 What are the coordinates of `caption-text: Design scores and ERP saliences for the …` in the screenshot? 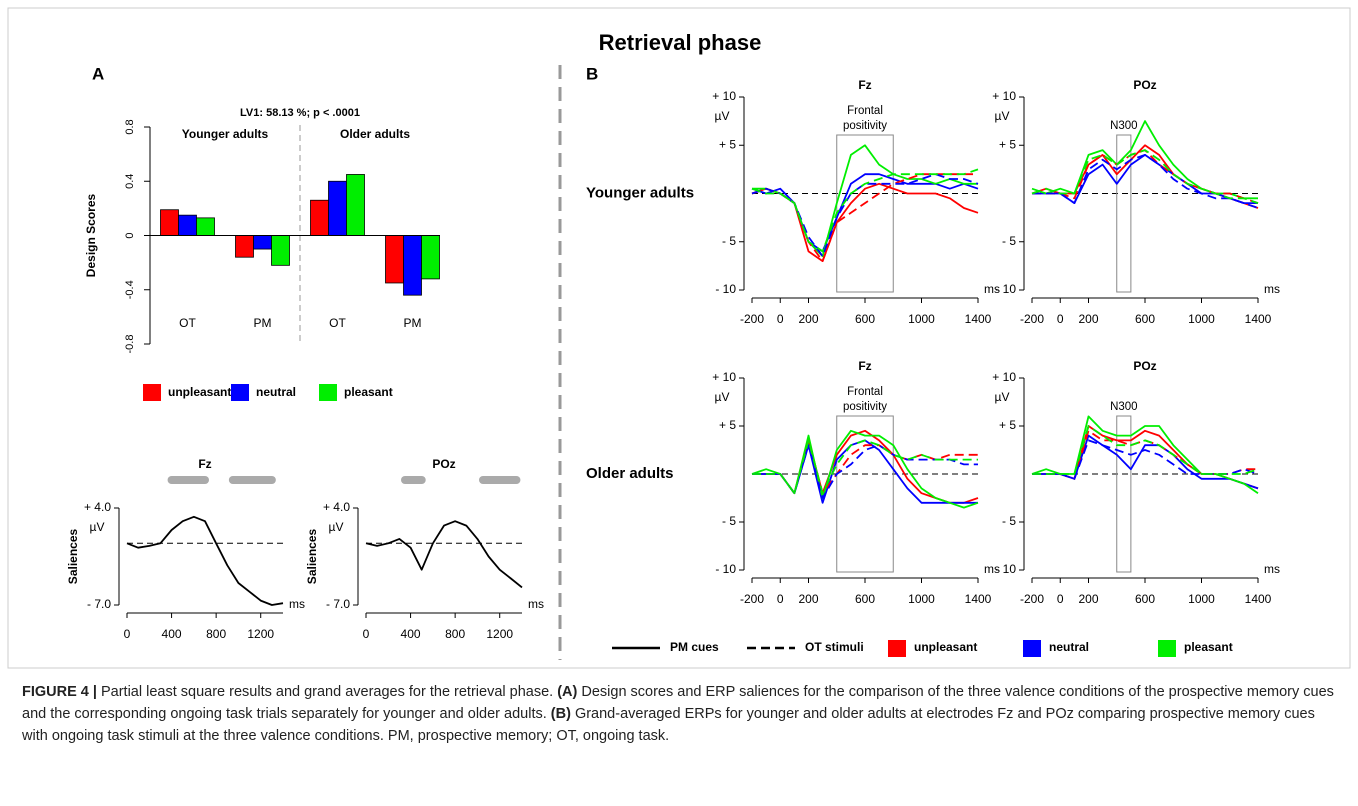 It's located at (678, 703).